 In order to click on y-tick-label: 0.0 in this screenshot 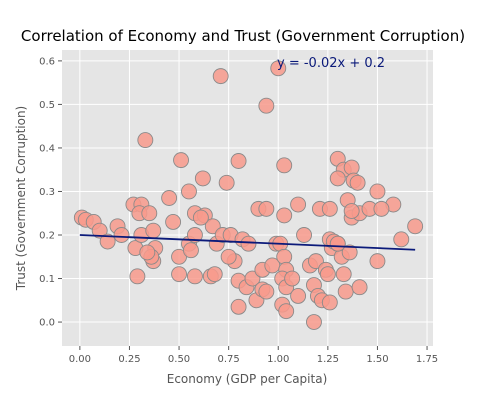, I will do `click(47, 323)`.